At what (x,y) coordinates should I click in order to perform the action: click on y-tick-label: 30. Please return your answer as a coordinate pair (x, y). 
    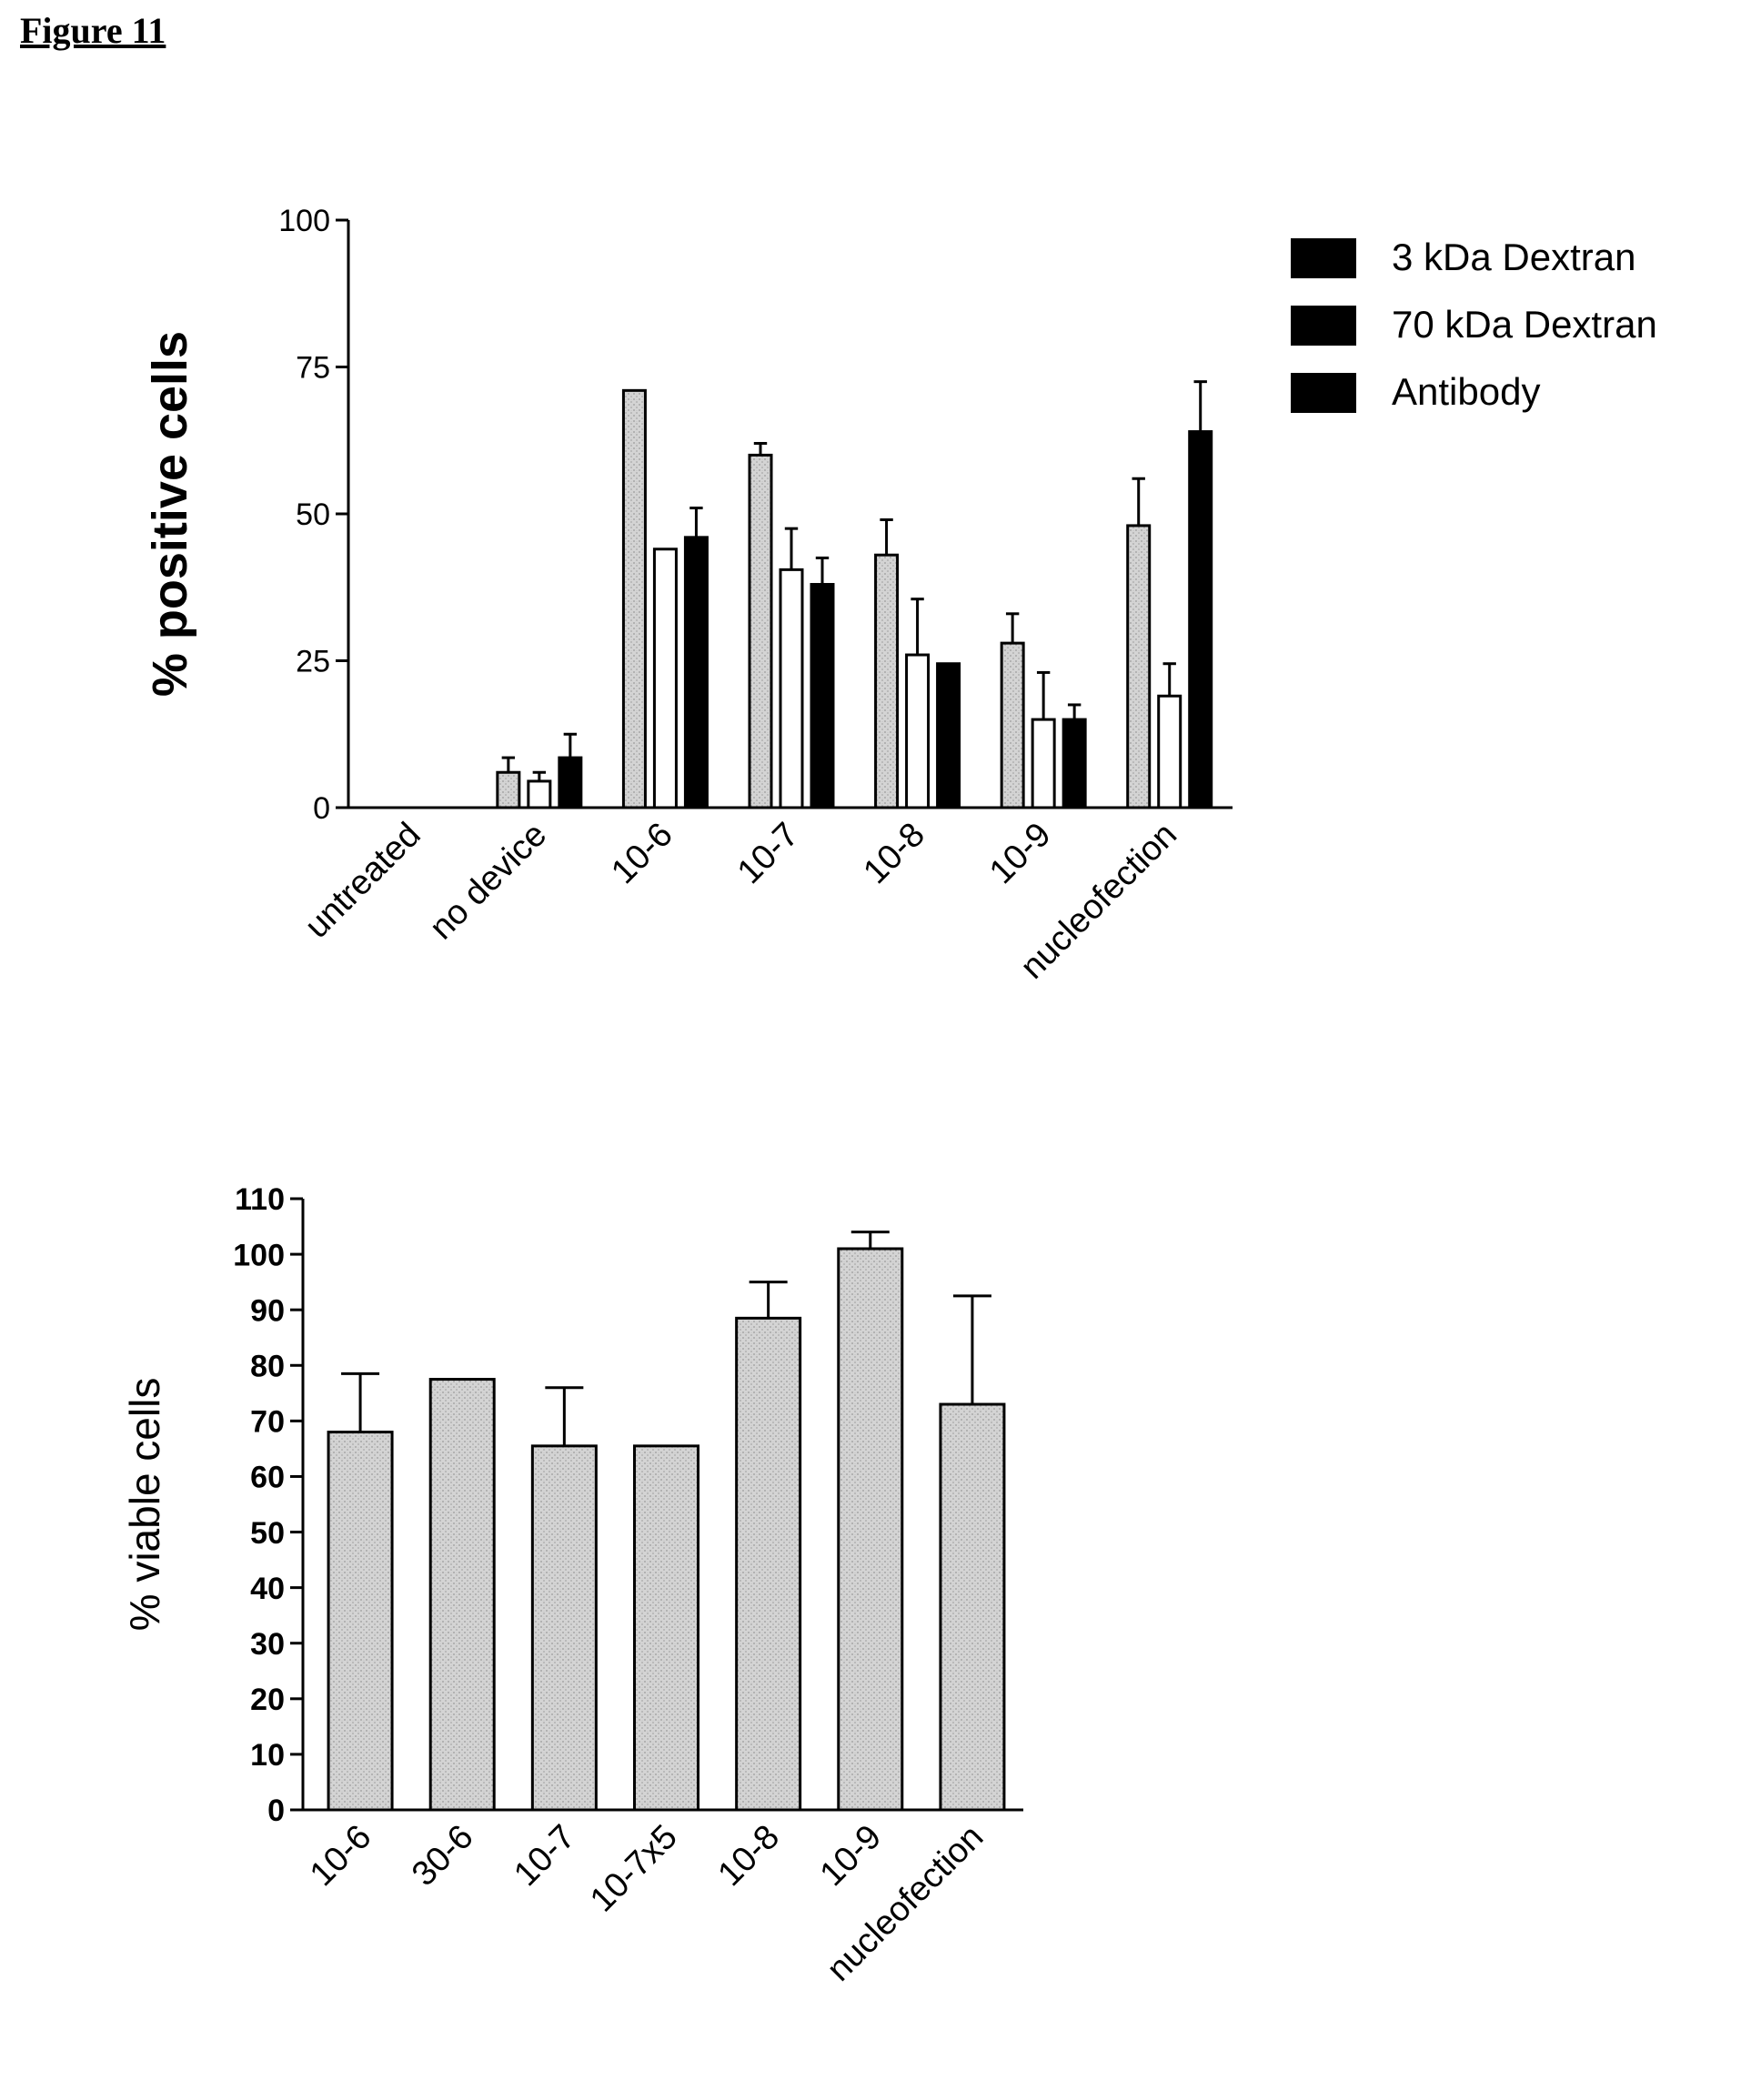
    Looking at the image, I should click on (267, 1644).